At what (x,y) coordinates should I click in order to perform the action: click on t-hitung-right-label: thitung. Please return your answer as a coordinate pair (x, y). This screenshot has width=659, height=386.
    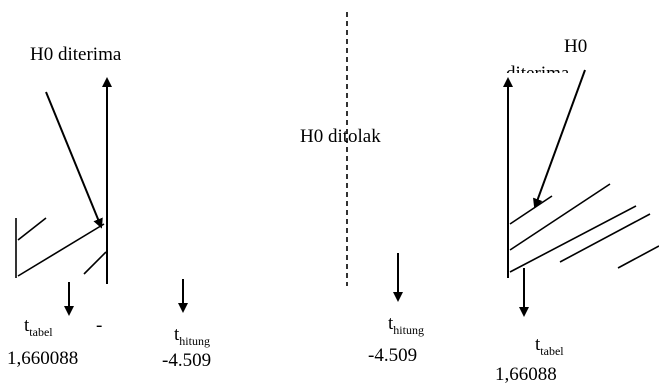
    Looking at the image, I should click on (406, 325).